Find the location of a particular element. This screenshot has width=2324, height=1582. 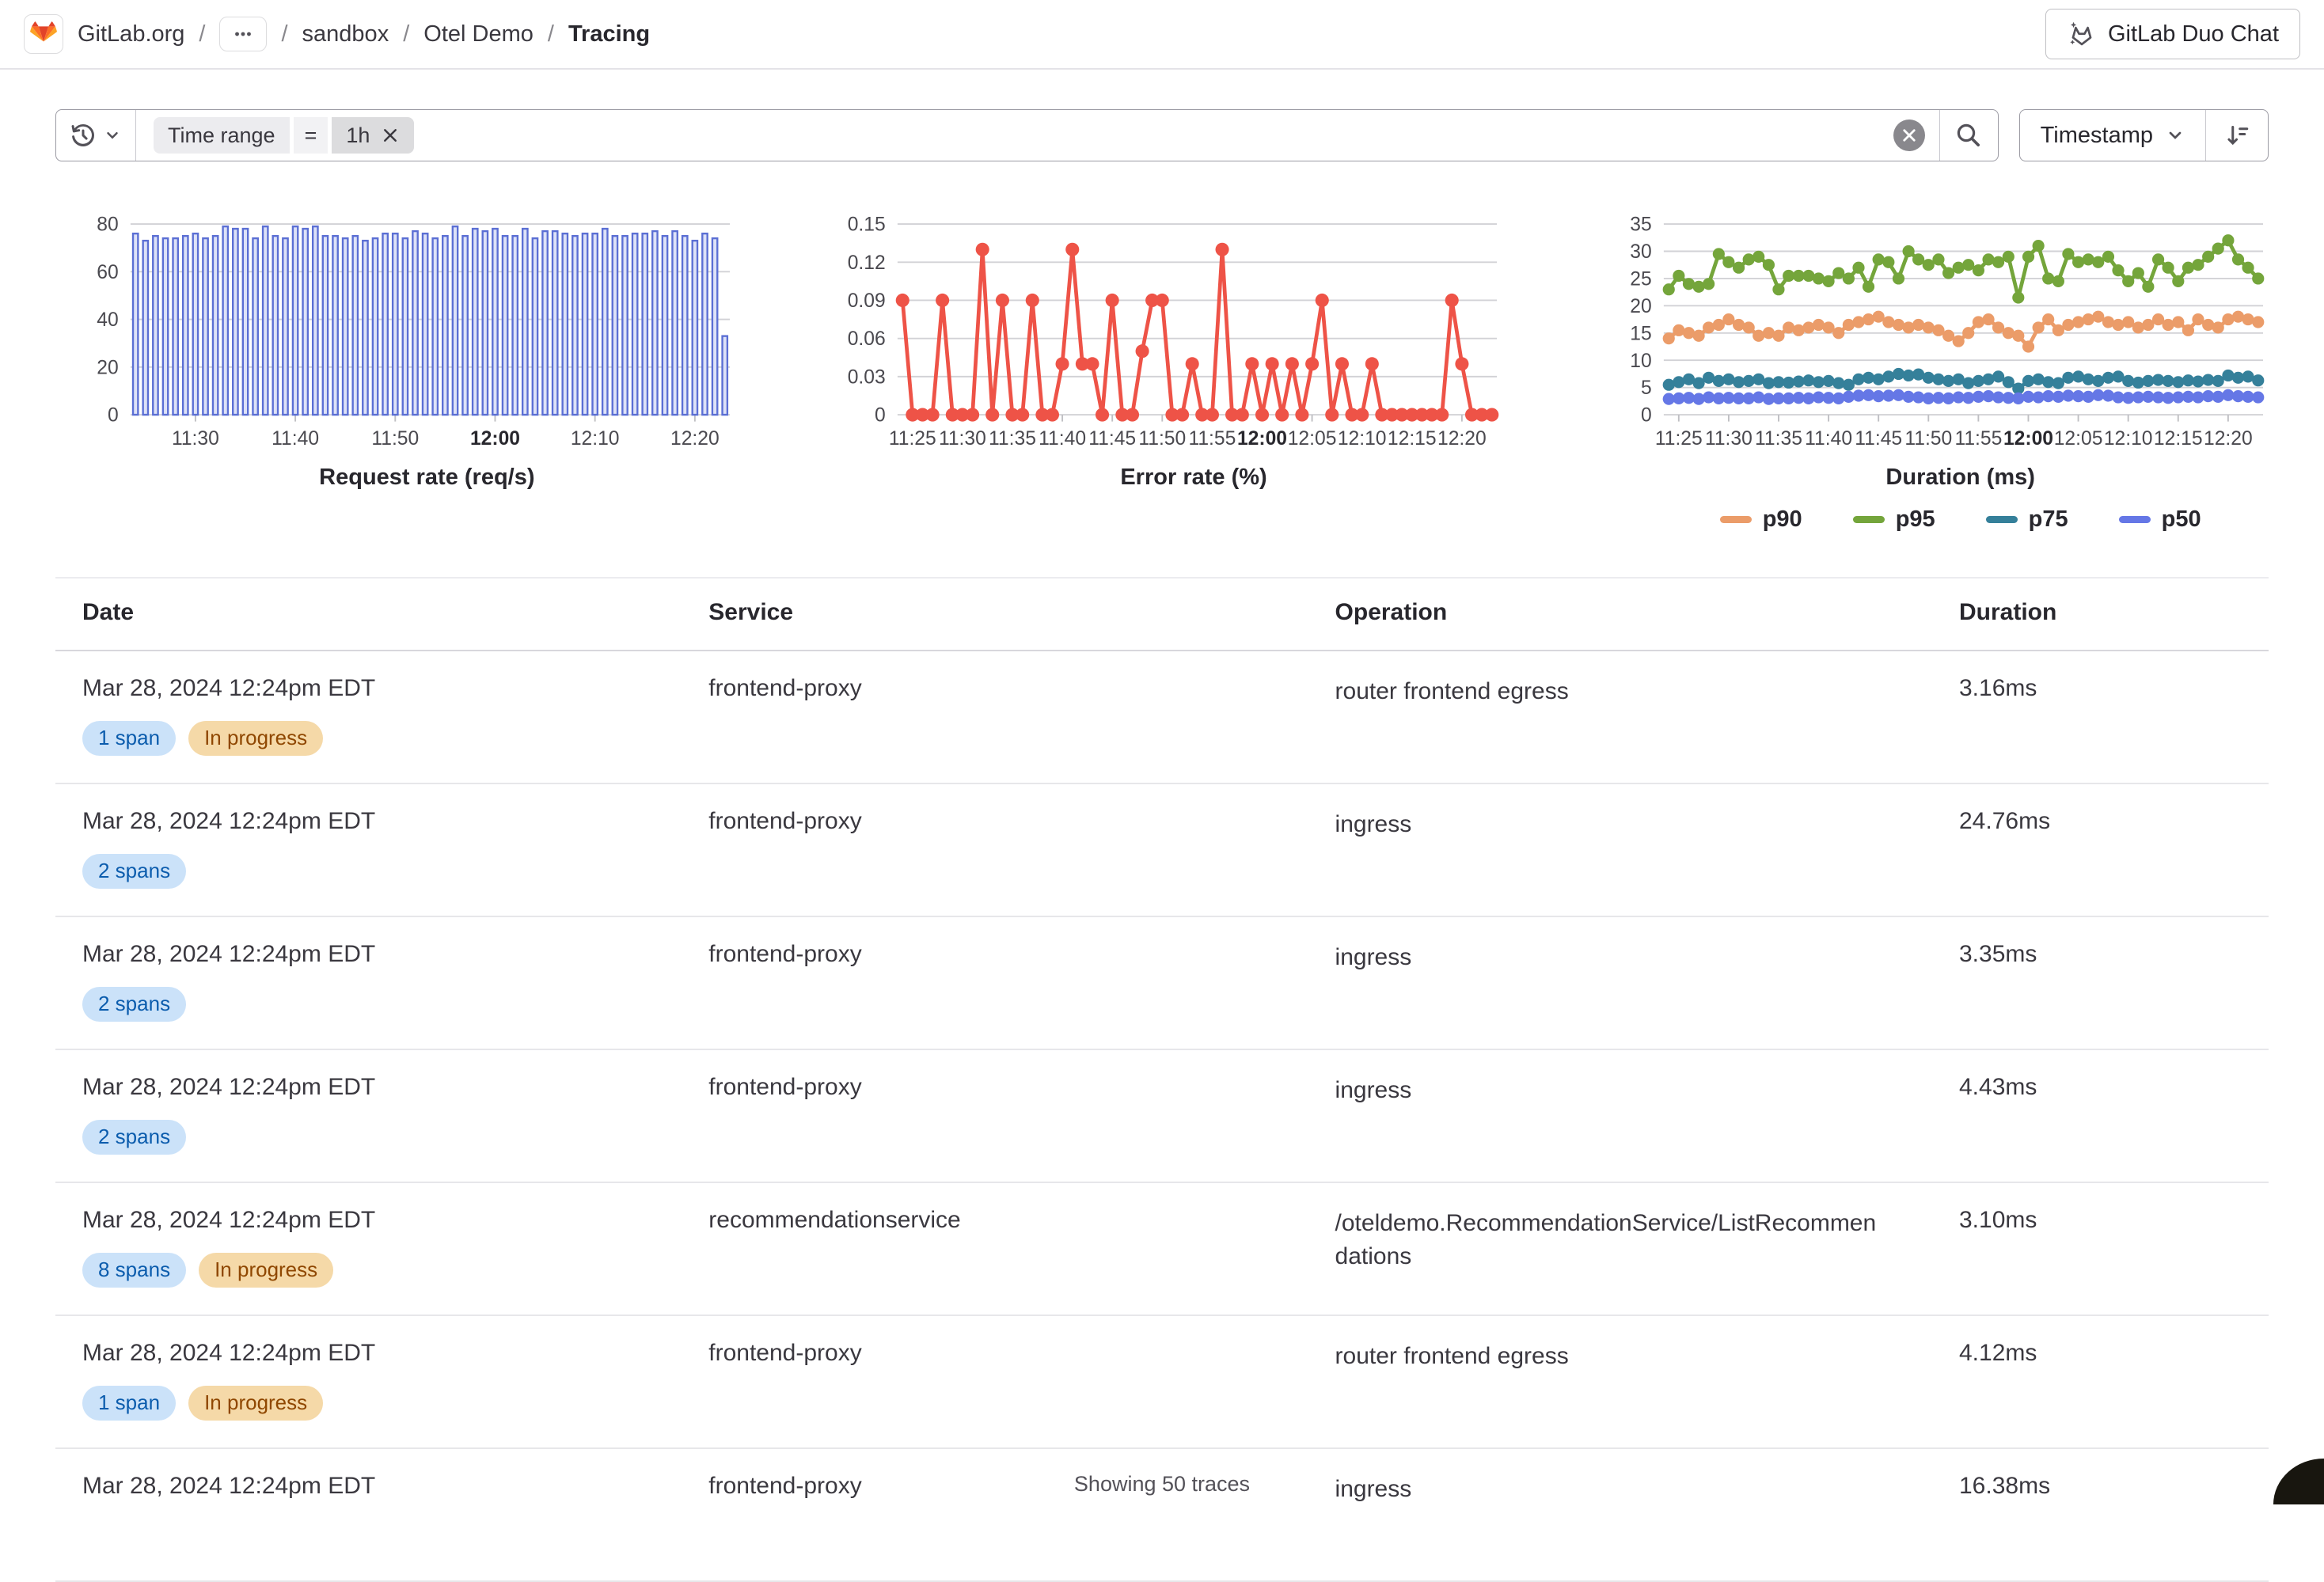

duo-chat-label: GitLab Duo Chat is located at coordinates (2193, 34).